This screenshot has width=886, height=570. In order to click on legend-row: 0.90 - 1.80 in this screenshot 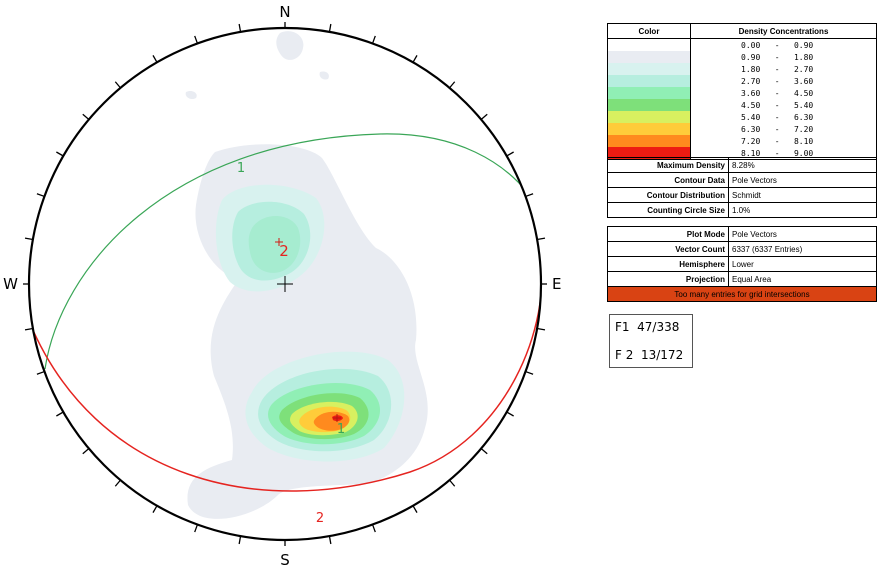, I will do `click(742, 57)`.